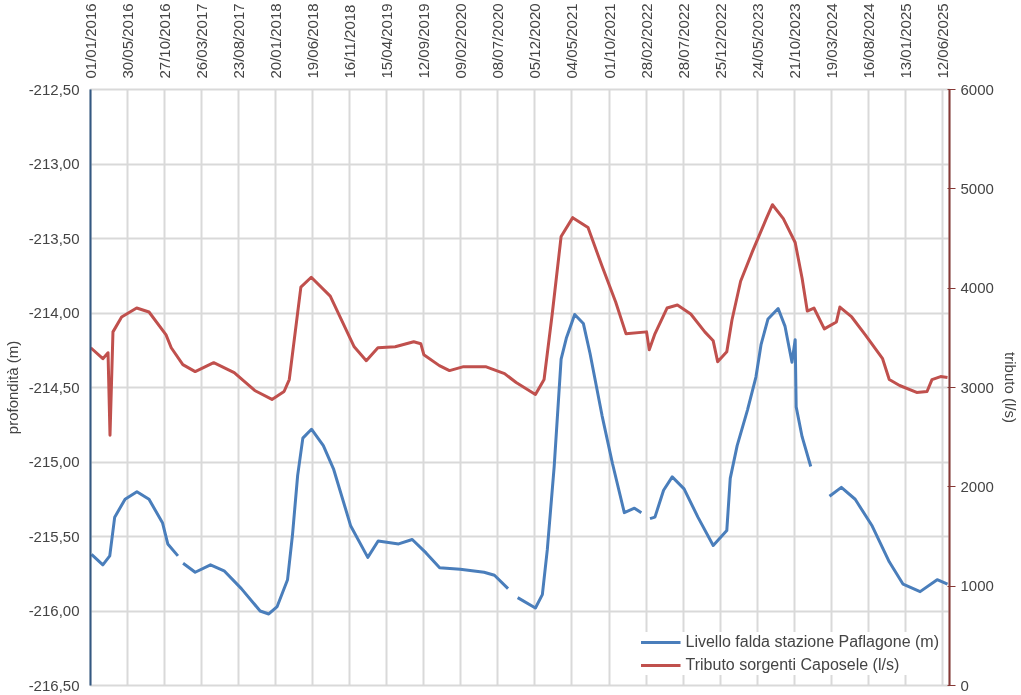 The image size is (1021, 695). I want to click on x-tick-label: 16/11/2018, so click(350, 41).